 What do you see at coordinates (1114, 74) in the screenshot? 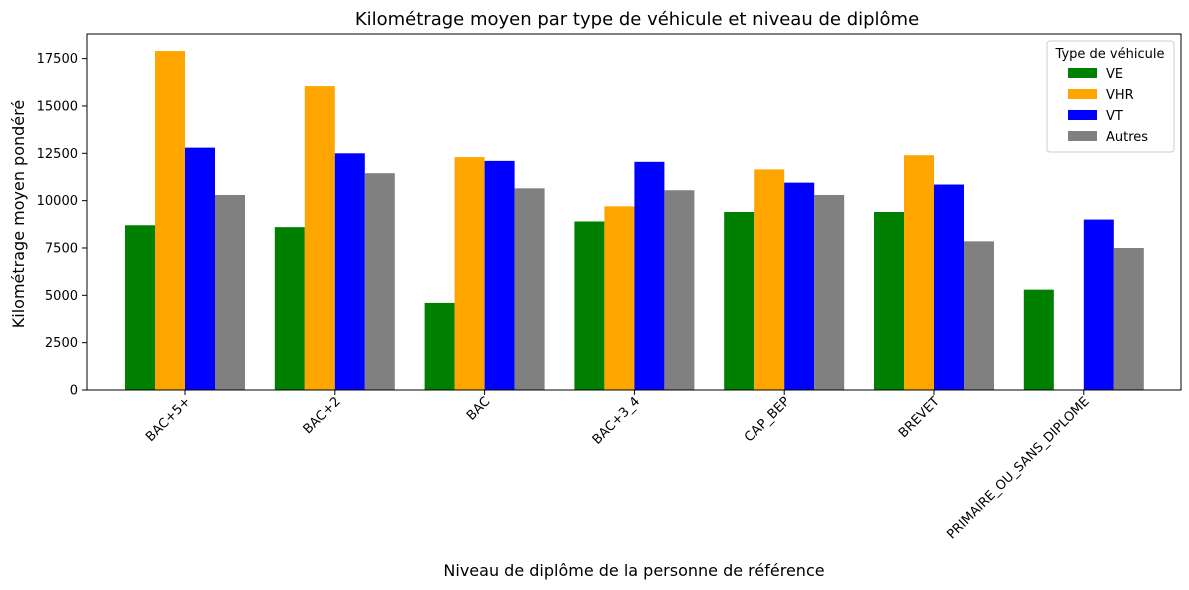
I see `legend-label-ve: VE` at bounding box center [1114, 74].